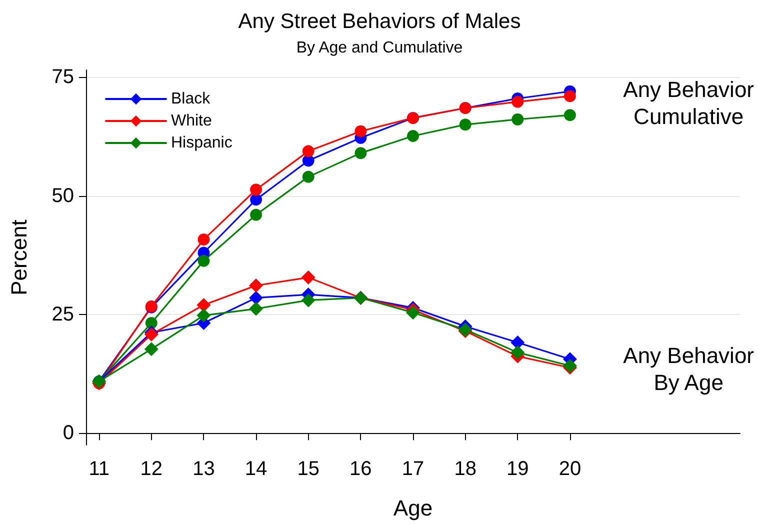  Describe the element at coordinates (413, 508) in the screenshot. I see `x-axis-title: Age` at that location.